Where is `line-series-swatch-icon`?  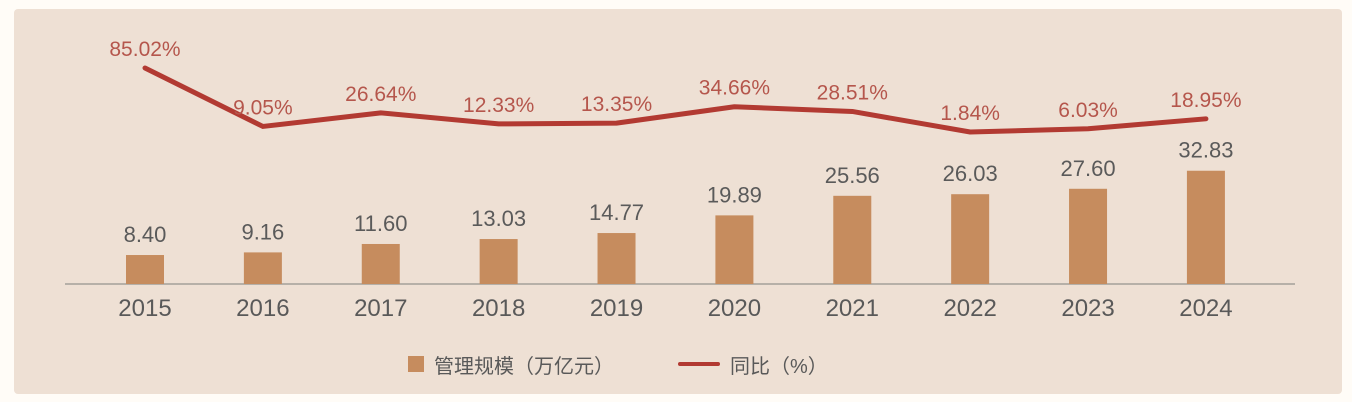 line-series-swatch-icon is located at coordinates (699, 364).